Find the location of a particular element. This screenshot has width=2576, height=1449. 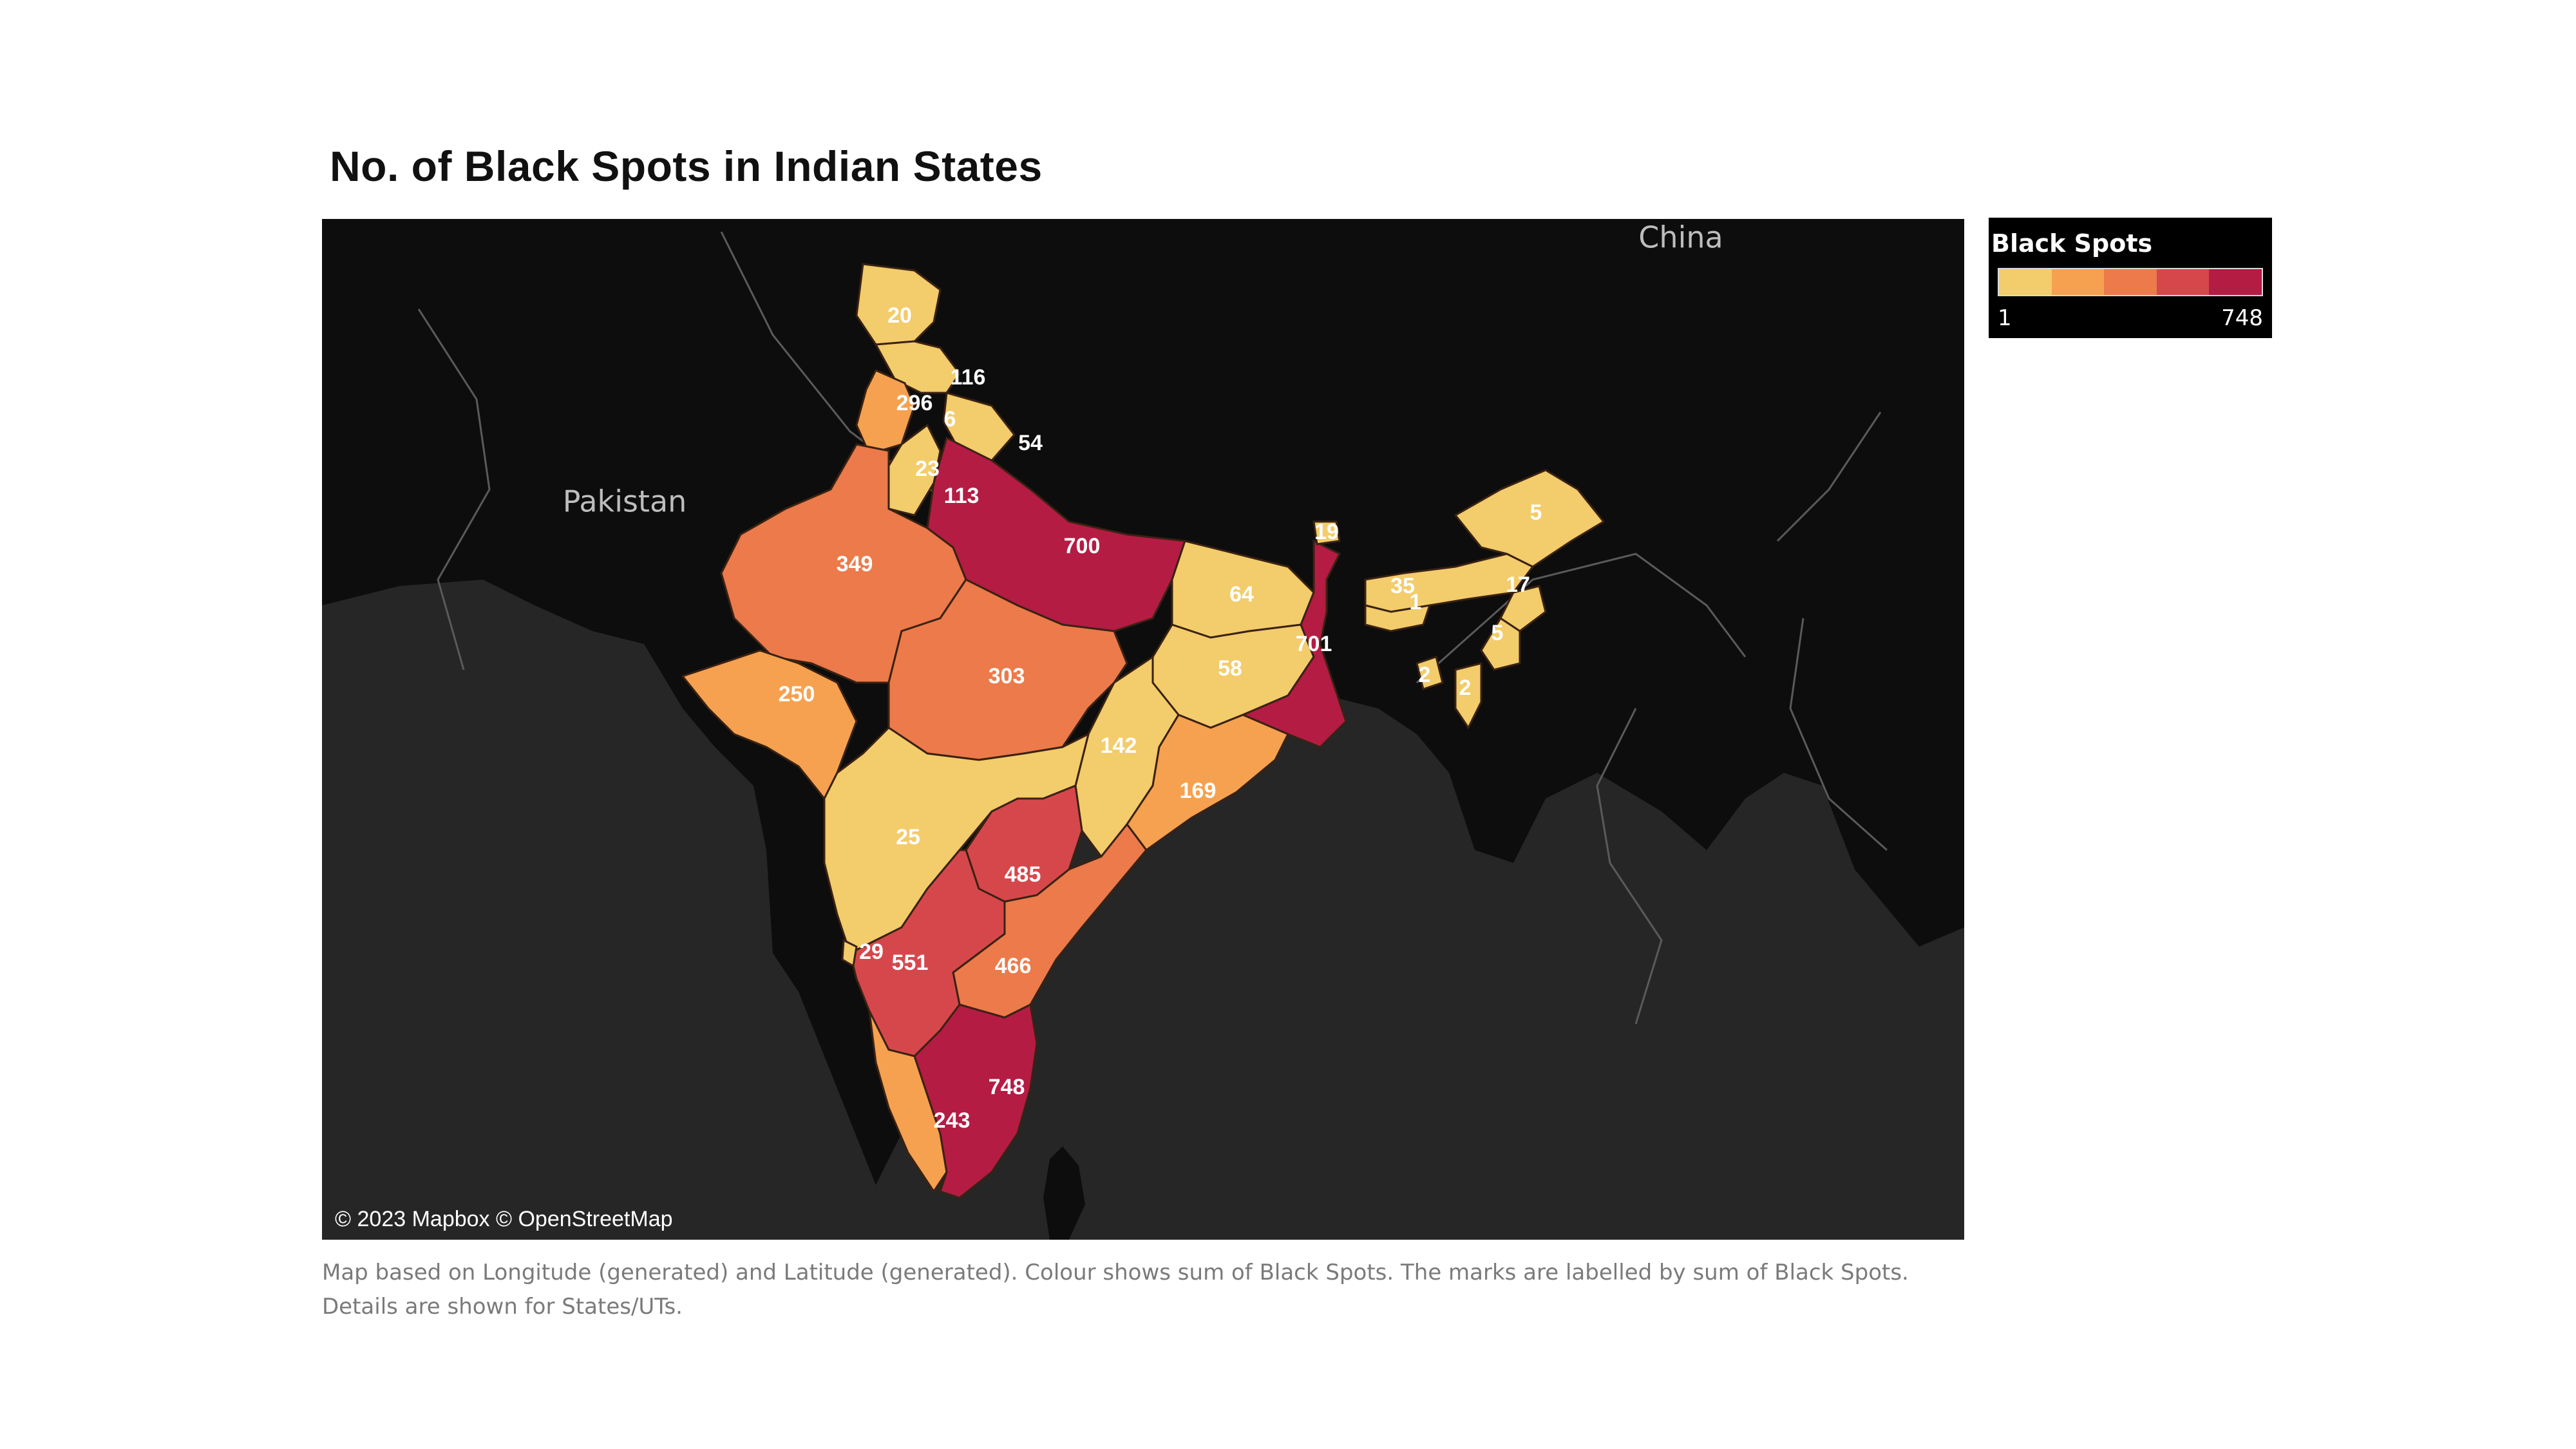

value-label: 169 is located at coordinates (1198, 791).